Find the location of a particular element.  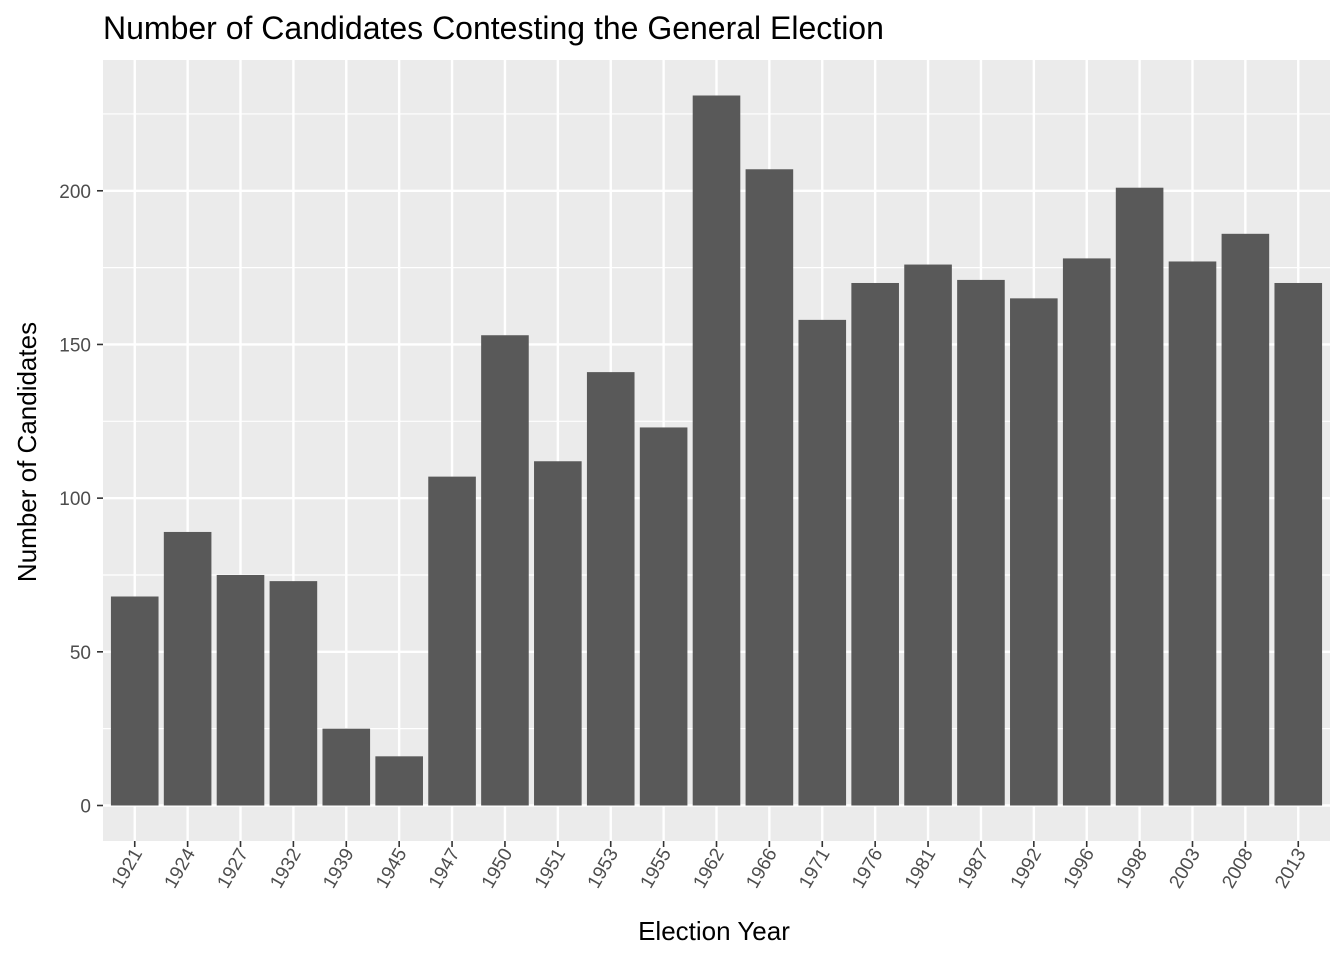

x-tick-label: 2013 is located at coordinates (1290, 868).